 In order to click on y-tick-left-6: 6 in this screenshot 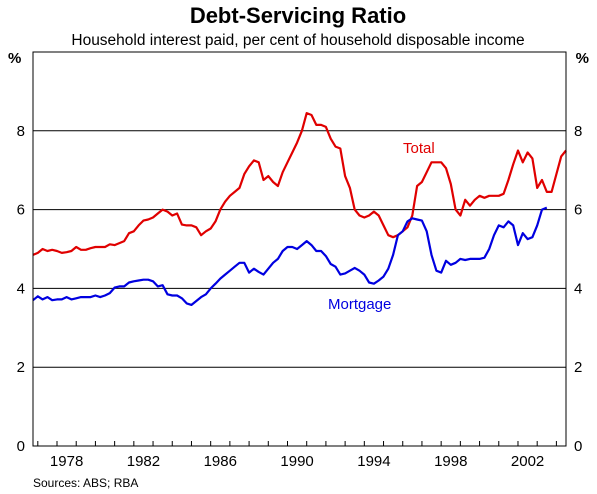, I will do `click(21, 210)`.